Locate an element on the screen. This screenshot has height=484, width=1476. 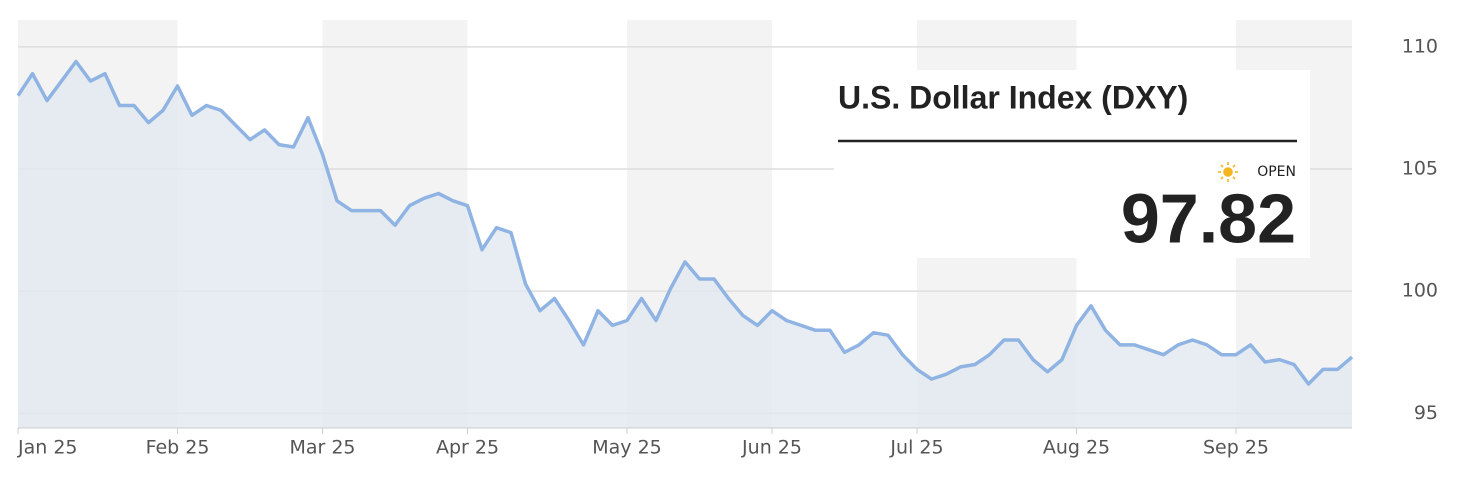
x-tick-label: Jan 25 is located at coordinates (47, 448).